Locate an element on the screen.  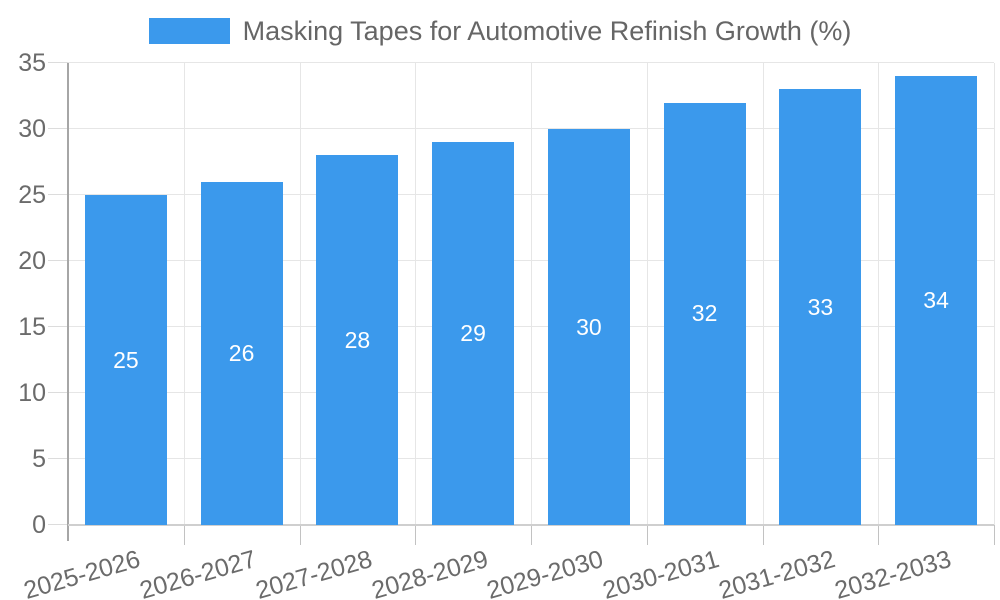
bar-value-label: 30 is located at coordinates (589, 326).